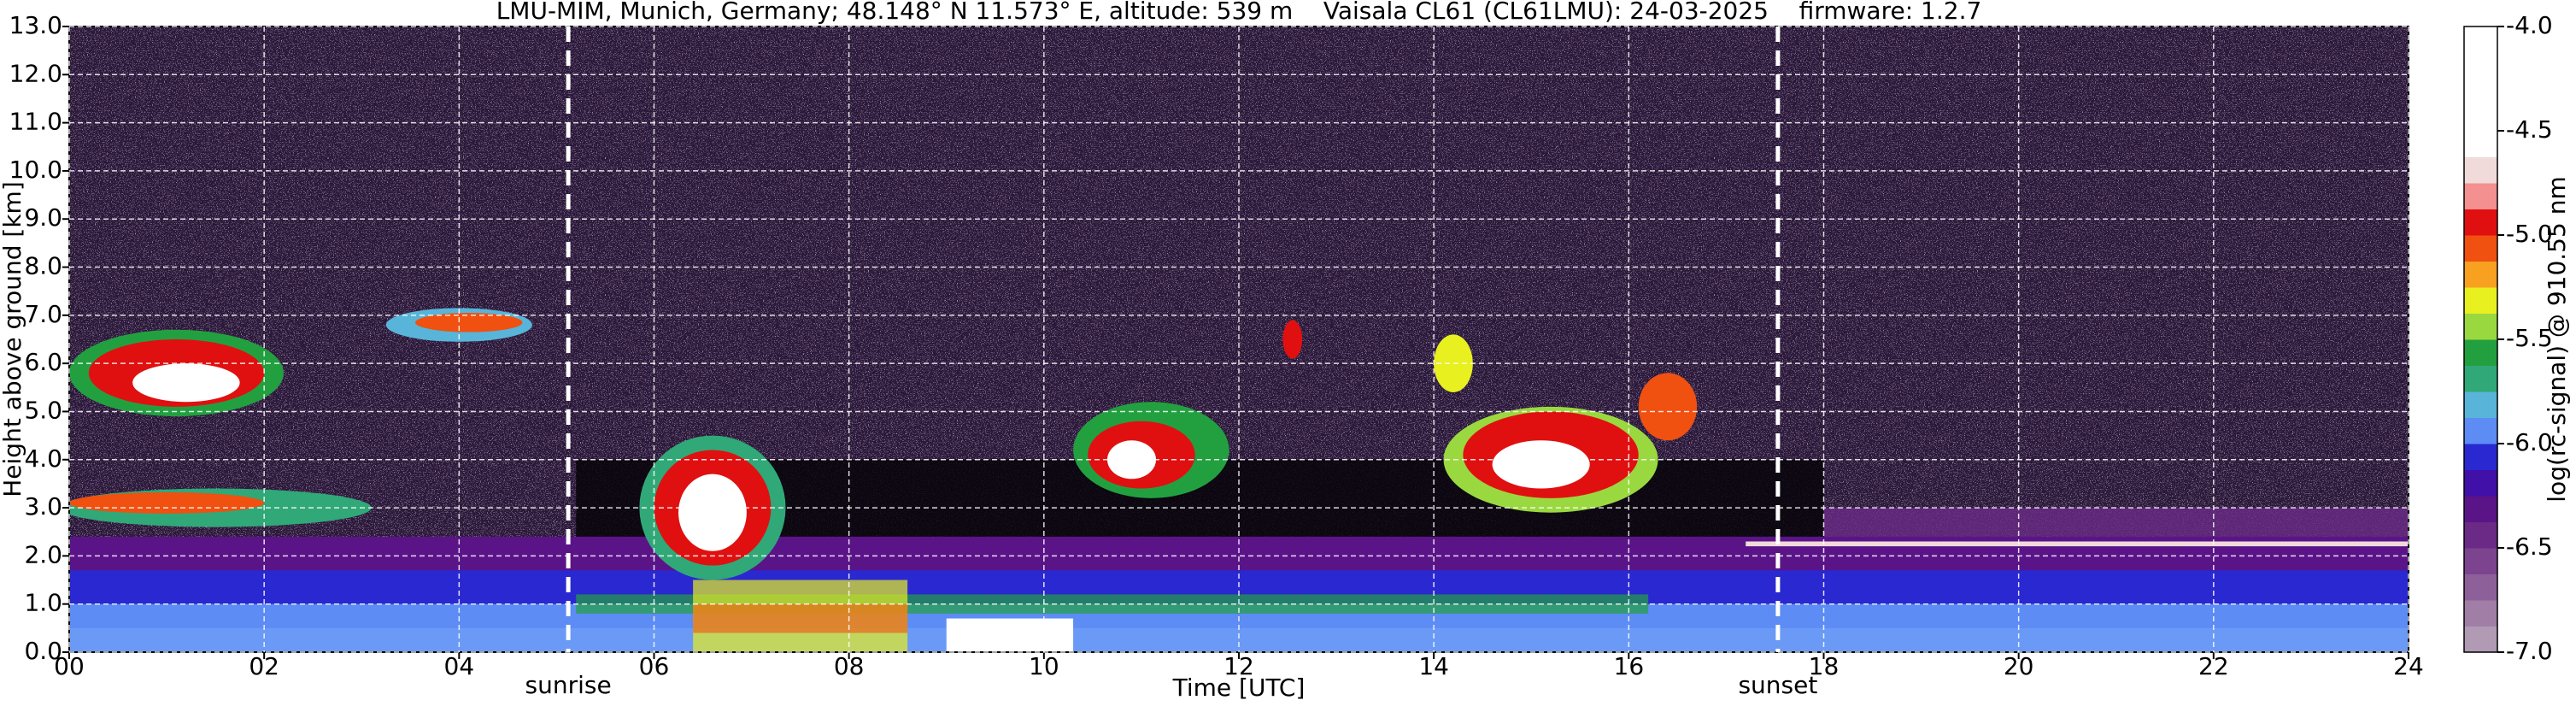  Describe the element at coordinates (35, 25) in the screenshot. I see `y-tick-label: 13.0` at that location.